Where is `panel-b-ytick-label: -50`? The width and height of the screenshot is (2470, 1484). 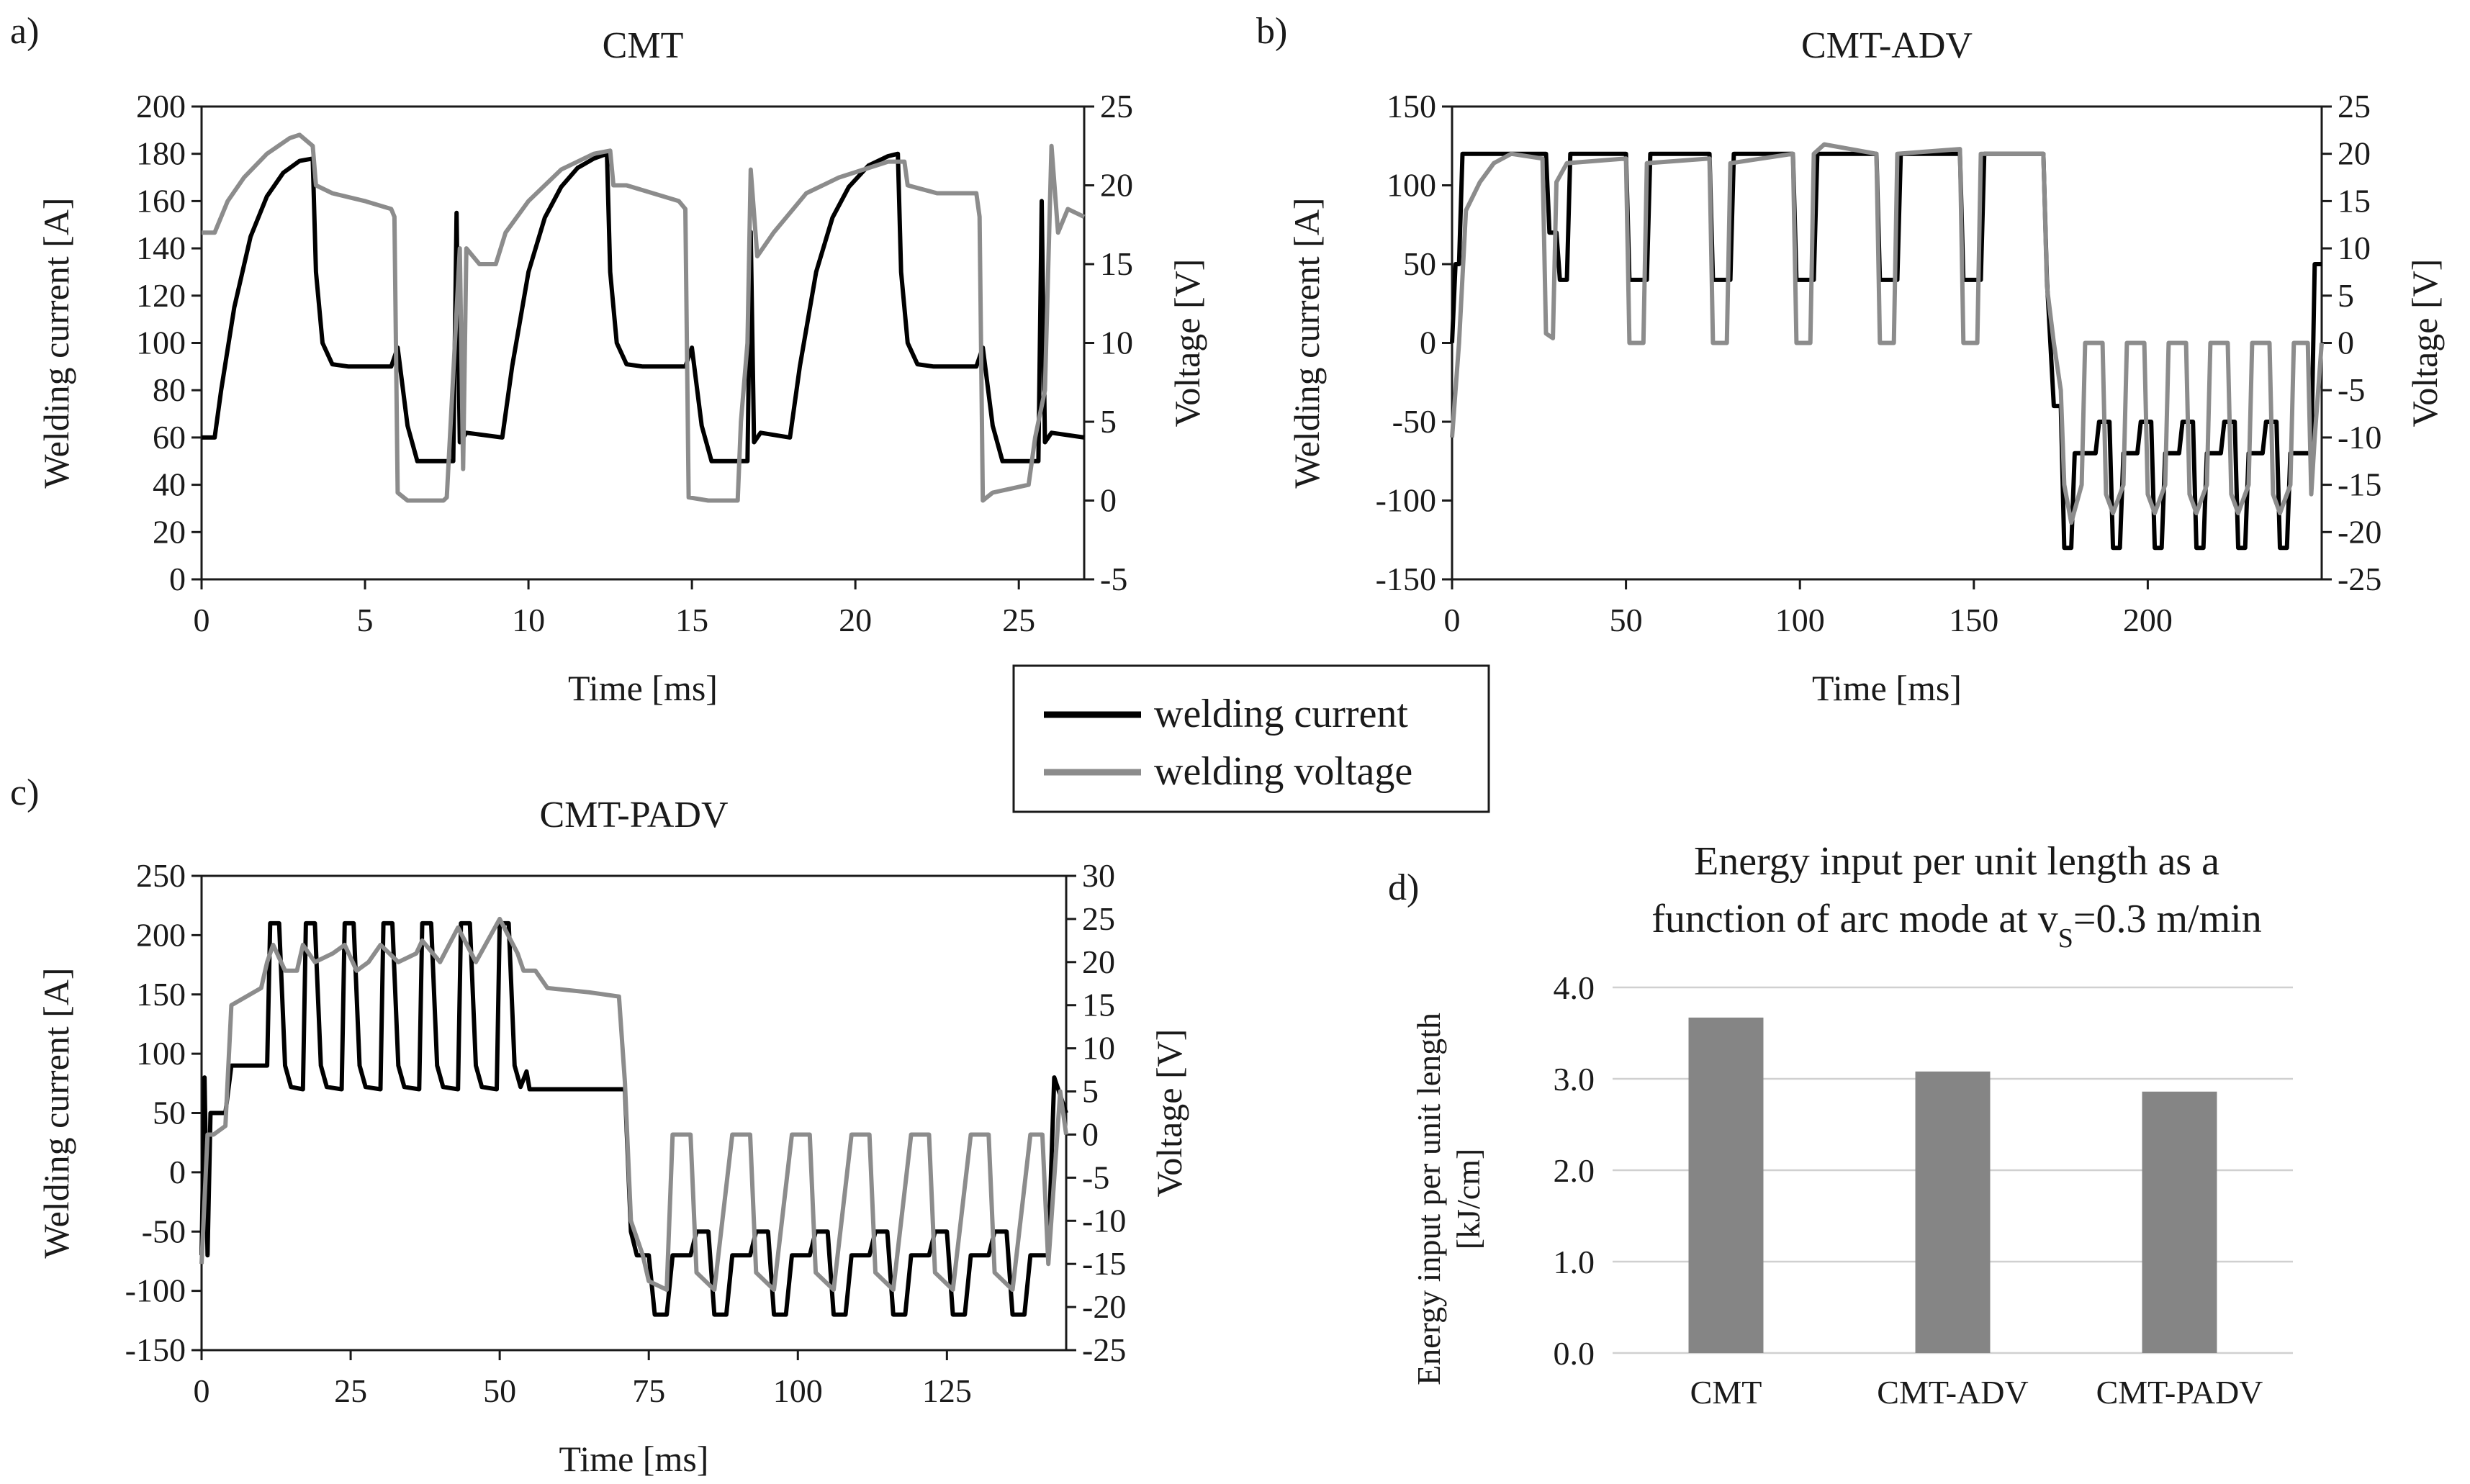 panel-b-ytick-label: -50 is located at coordinates (1414, 421).